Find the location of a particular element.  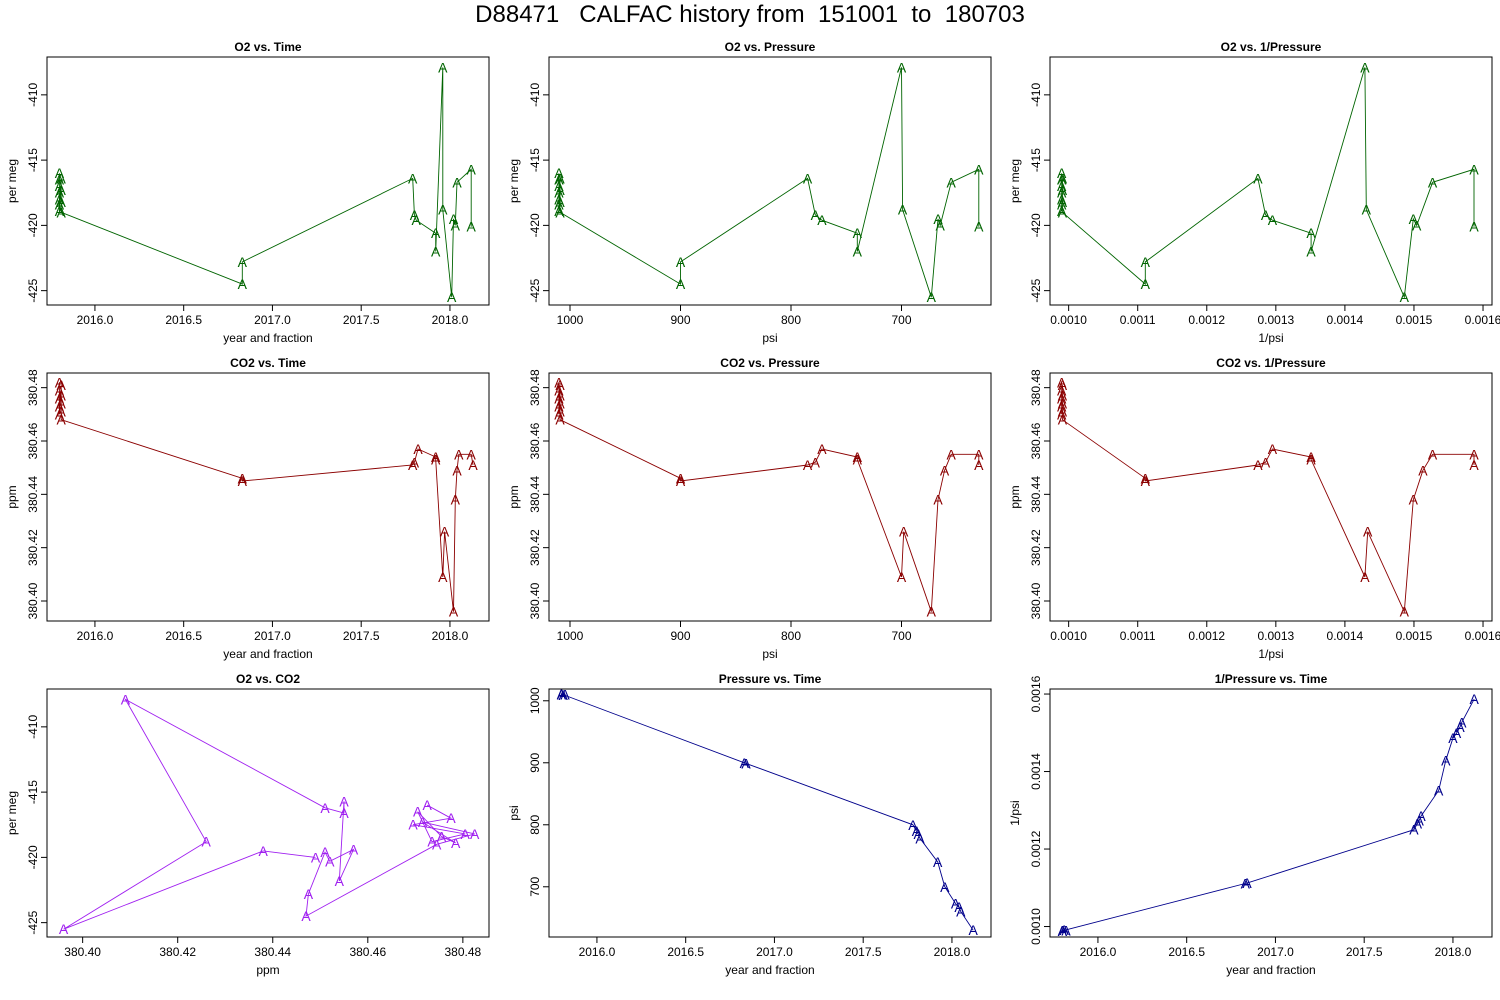

plot-frame is located at coordinates (268, 181).